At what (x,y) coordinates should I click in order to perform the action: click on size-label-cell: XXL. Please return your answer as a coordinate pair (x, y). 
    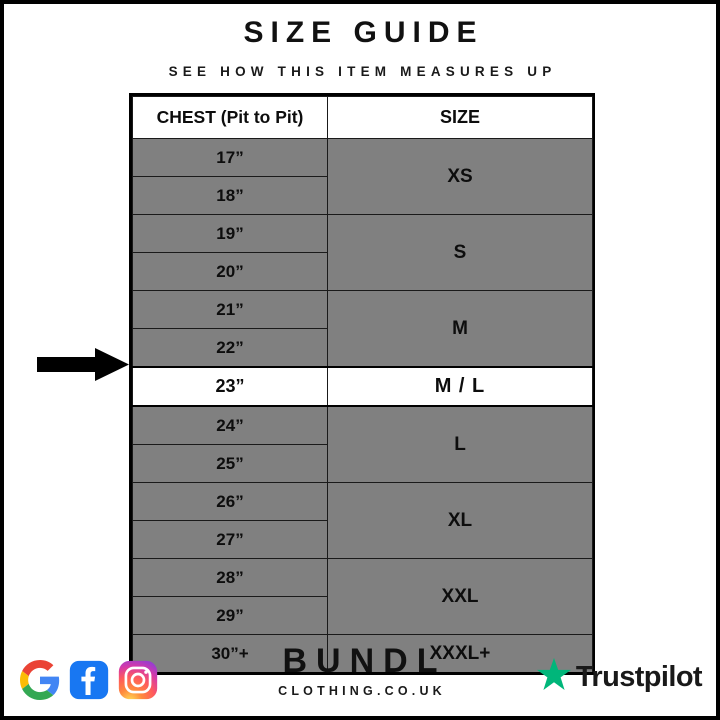
    Looking at the image, I should click on (460, 596).